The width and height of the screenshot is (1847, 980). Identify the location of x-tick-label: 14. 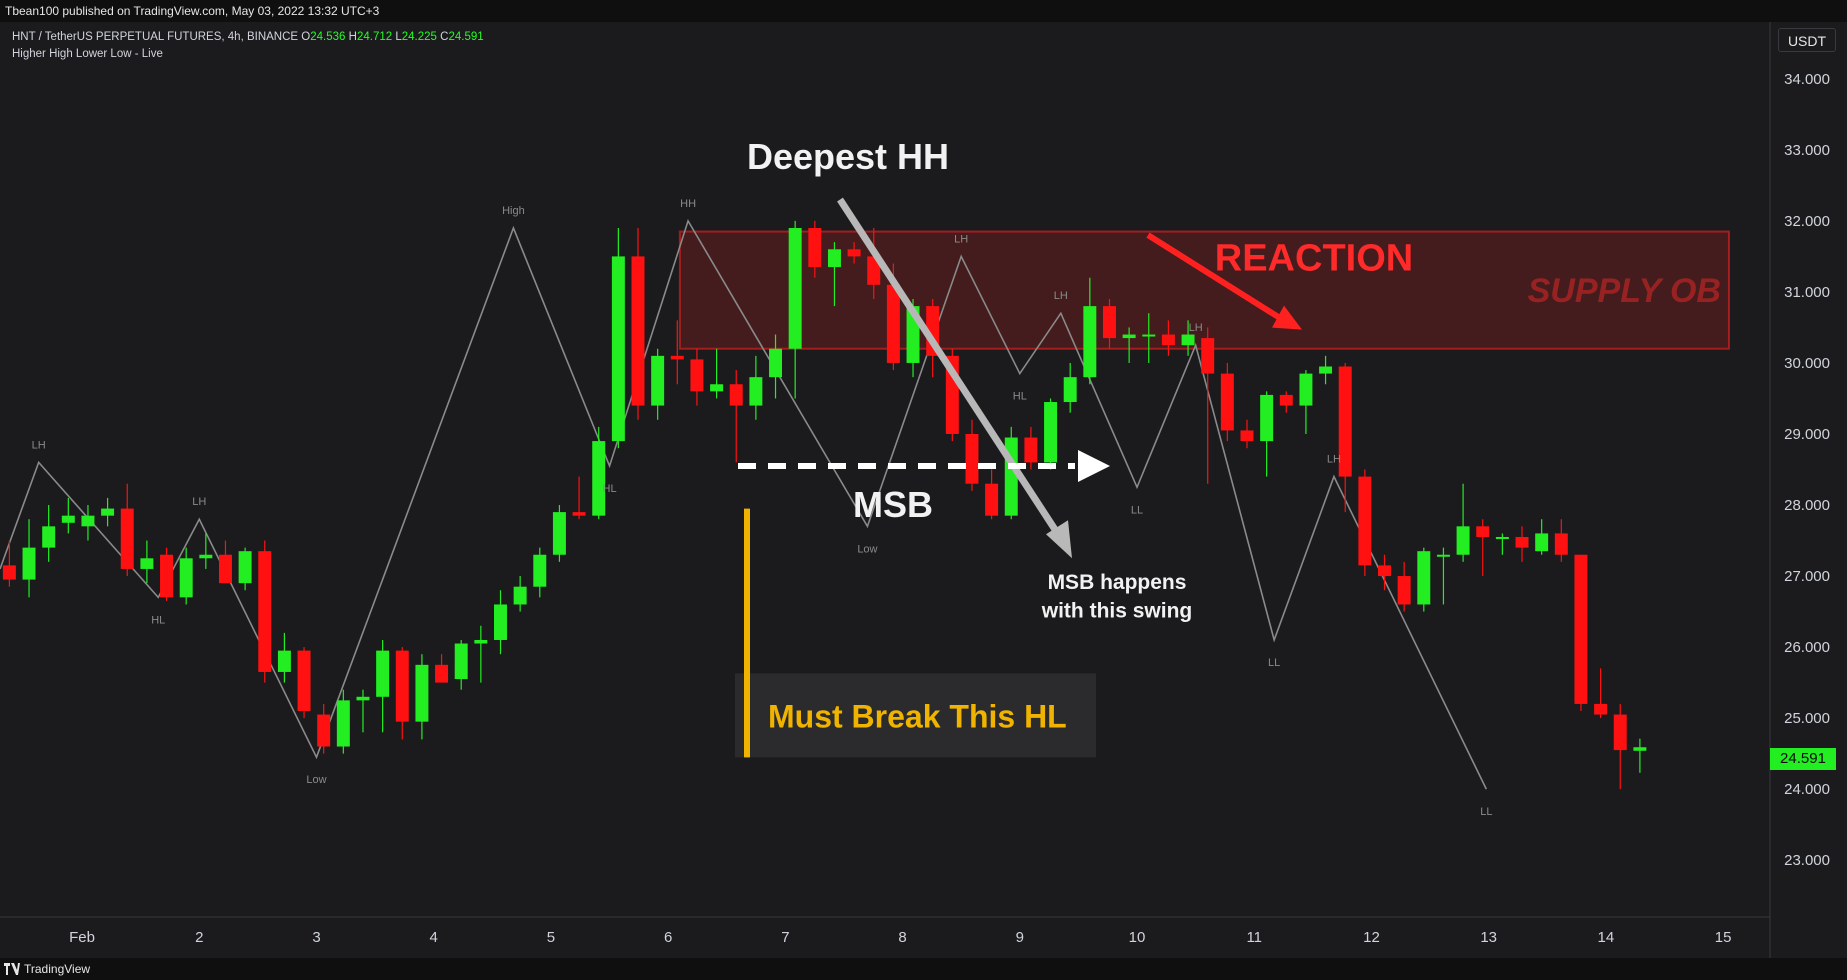
(1606, 937).